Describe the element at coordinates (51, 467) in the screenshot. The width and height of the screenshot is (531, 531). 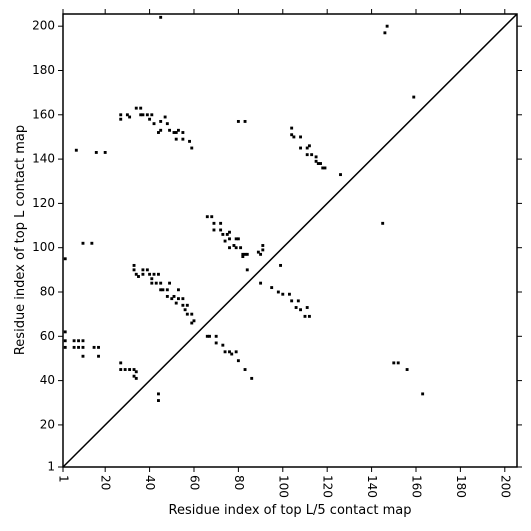
I see `y-tick-label: 1` at that location.